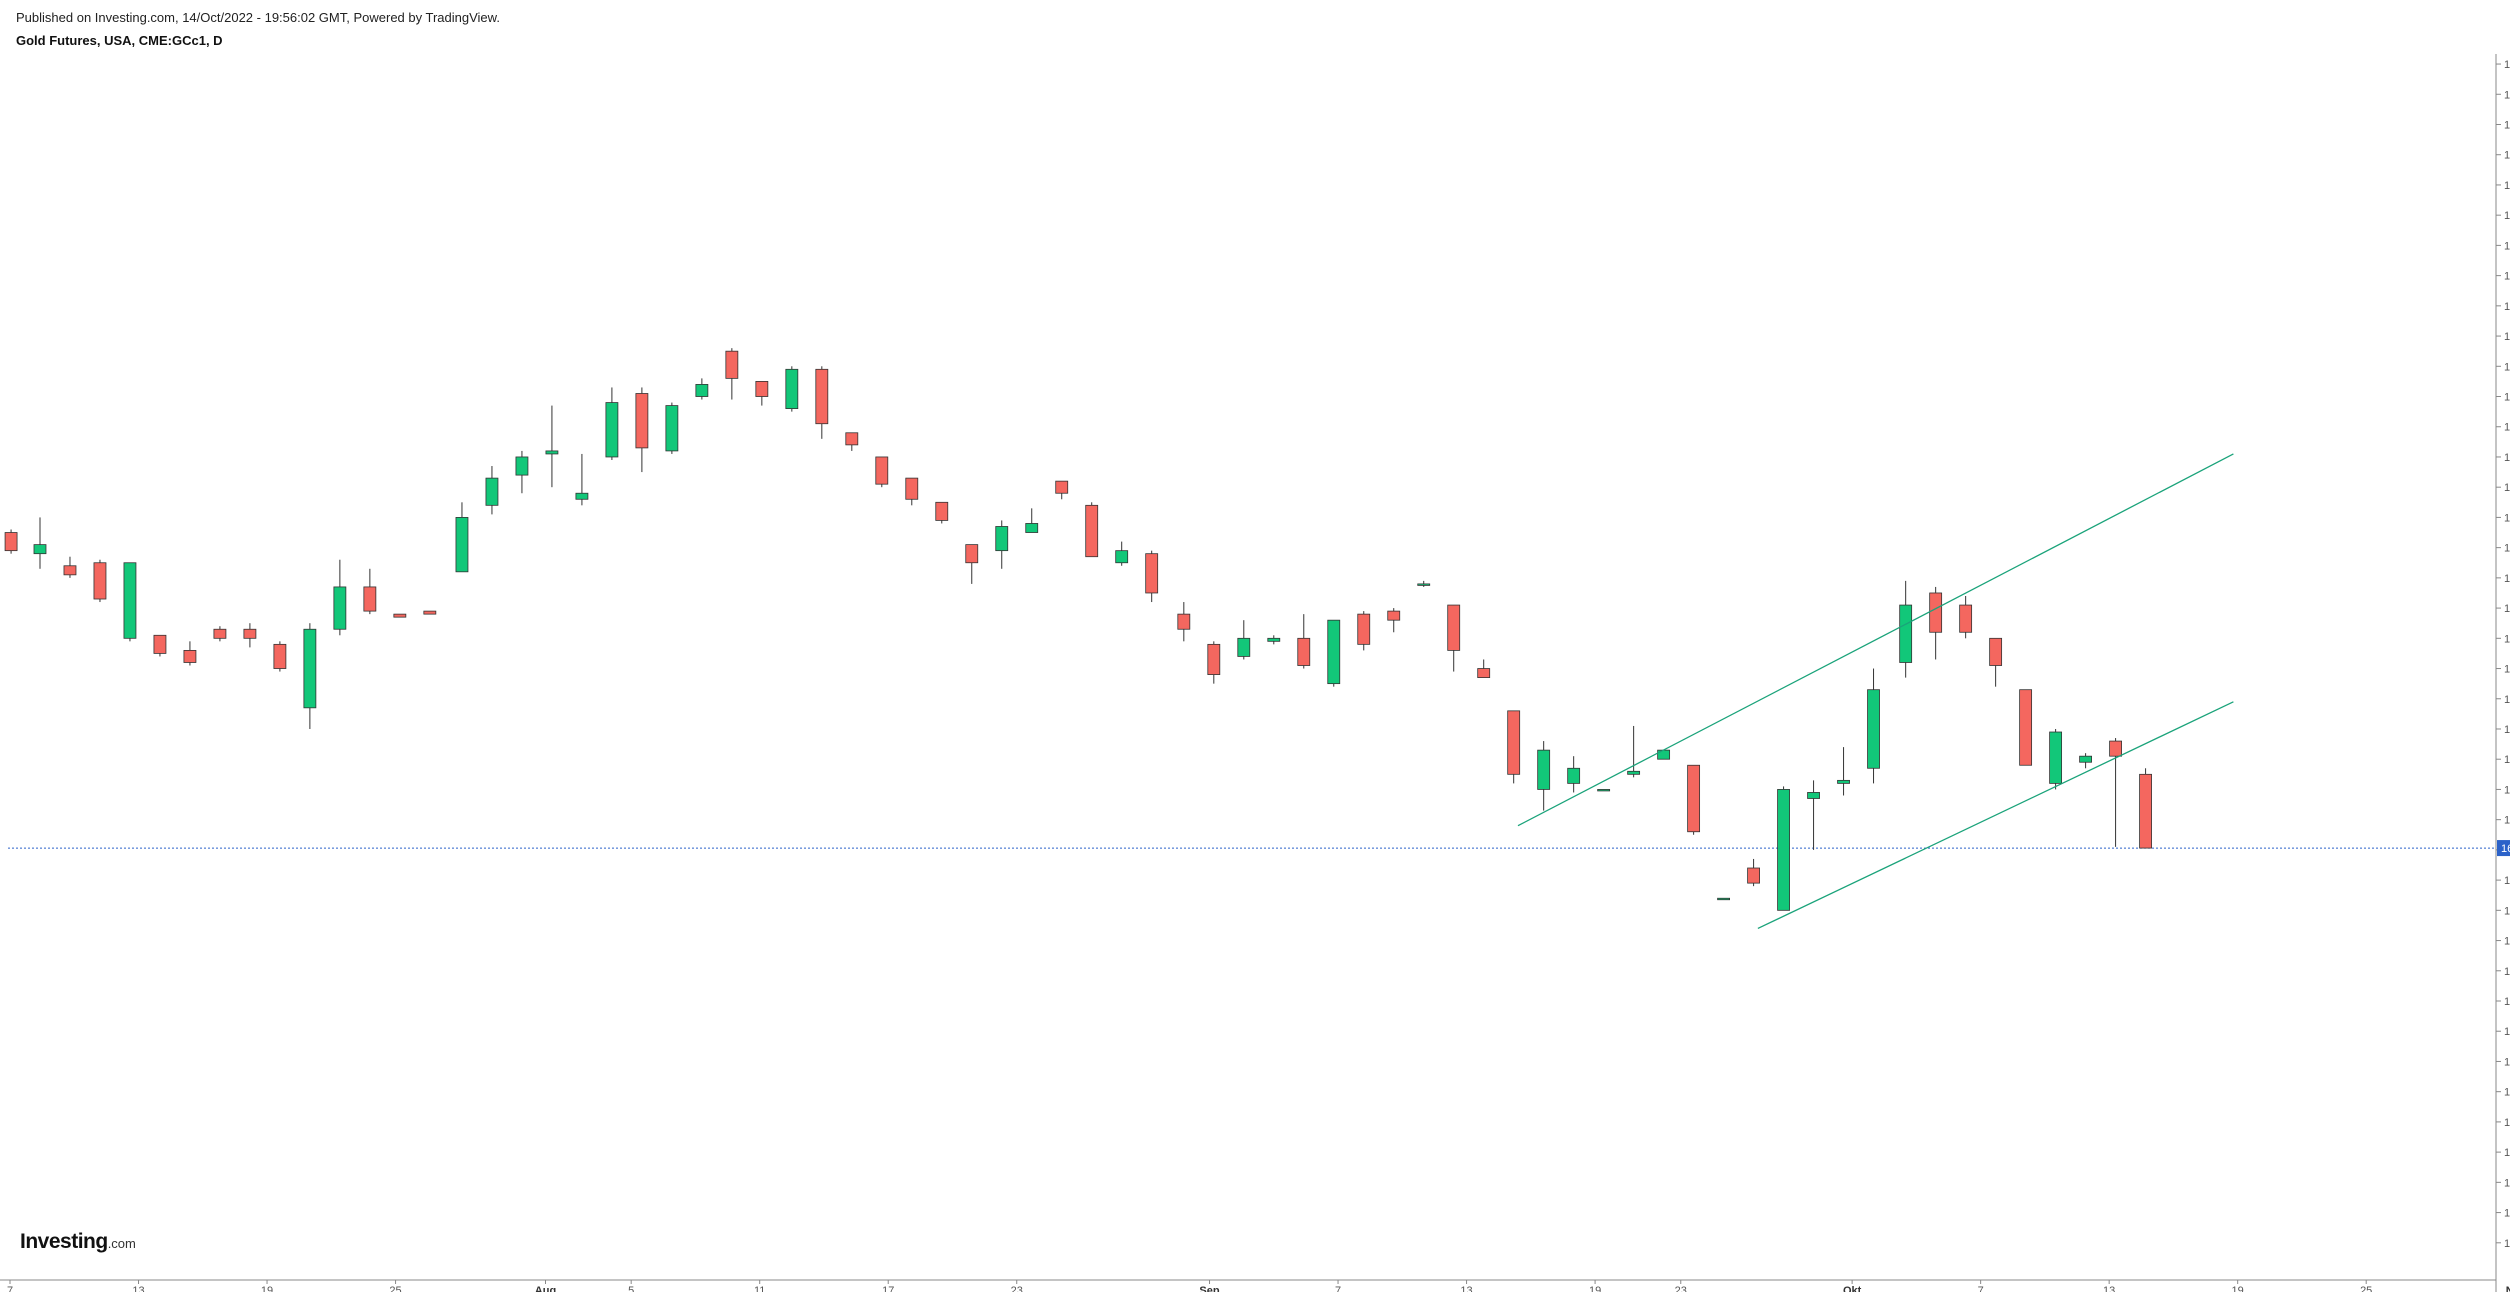  What do you see at coordinates (2507, 821) in the screenshot?
I see `y-tick-label: 1650.00` at bounding box center [2507, 821].